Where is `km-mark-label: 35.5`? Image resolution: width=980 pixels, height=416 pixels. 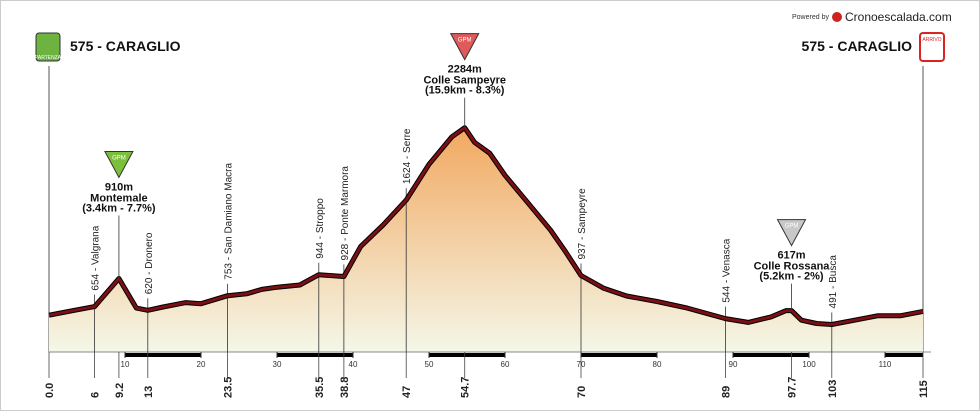 km-mark-label: 35.5 is located at coordinates (320, 387).